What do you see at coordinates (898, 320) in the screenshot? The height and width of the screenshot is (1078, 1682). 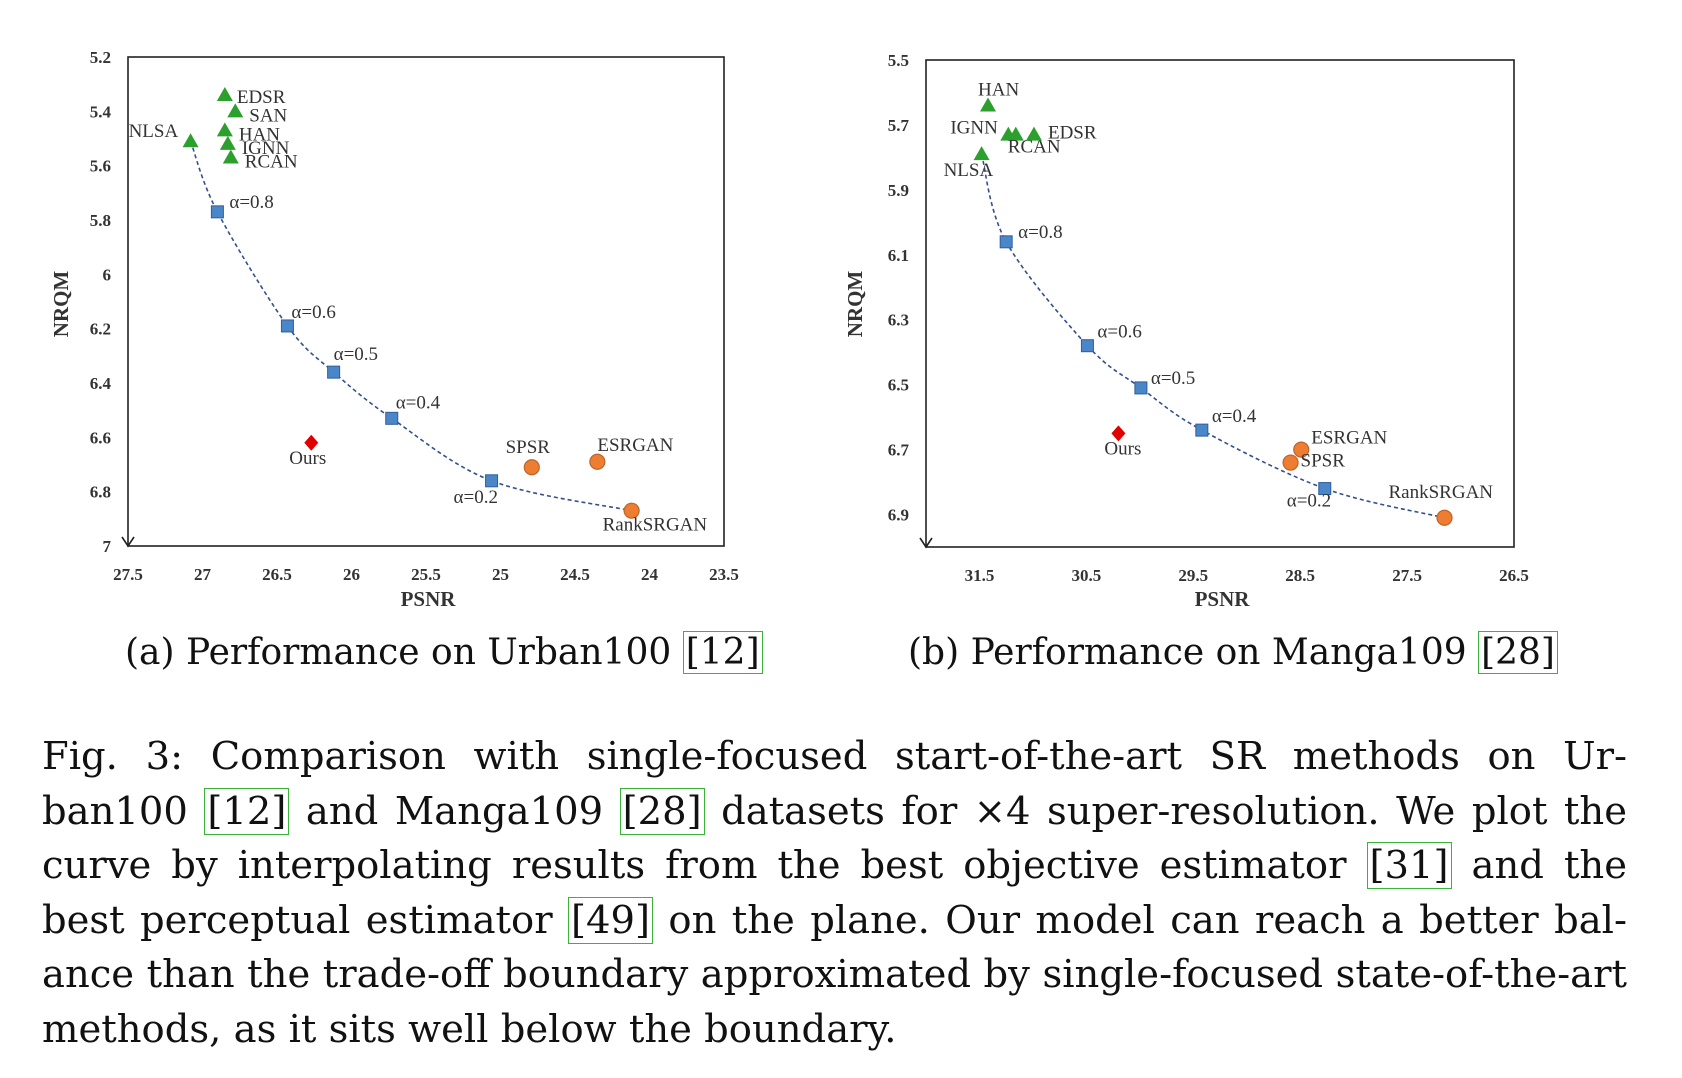 I see `y-tick-label: 6.3` at bounding box center [898, 320].